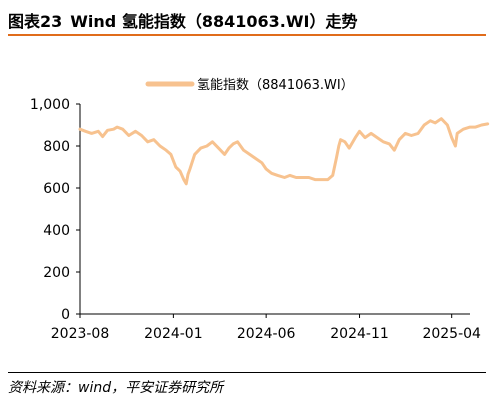  I want to click on legend: 氢能指数（8841063.WI）, so click(249, 85).